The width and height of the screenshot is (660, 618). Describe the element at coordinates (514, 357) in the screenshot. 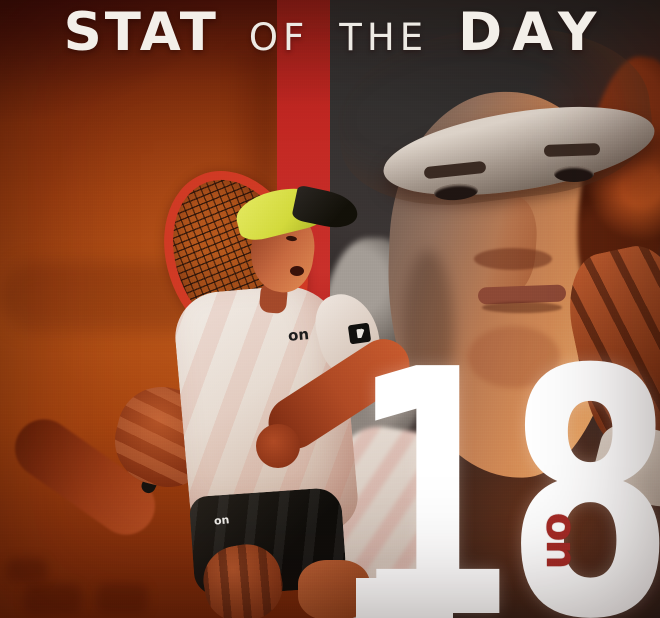

I see `chin` at that location.